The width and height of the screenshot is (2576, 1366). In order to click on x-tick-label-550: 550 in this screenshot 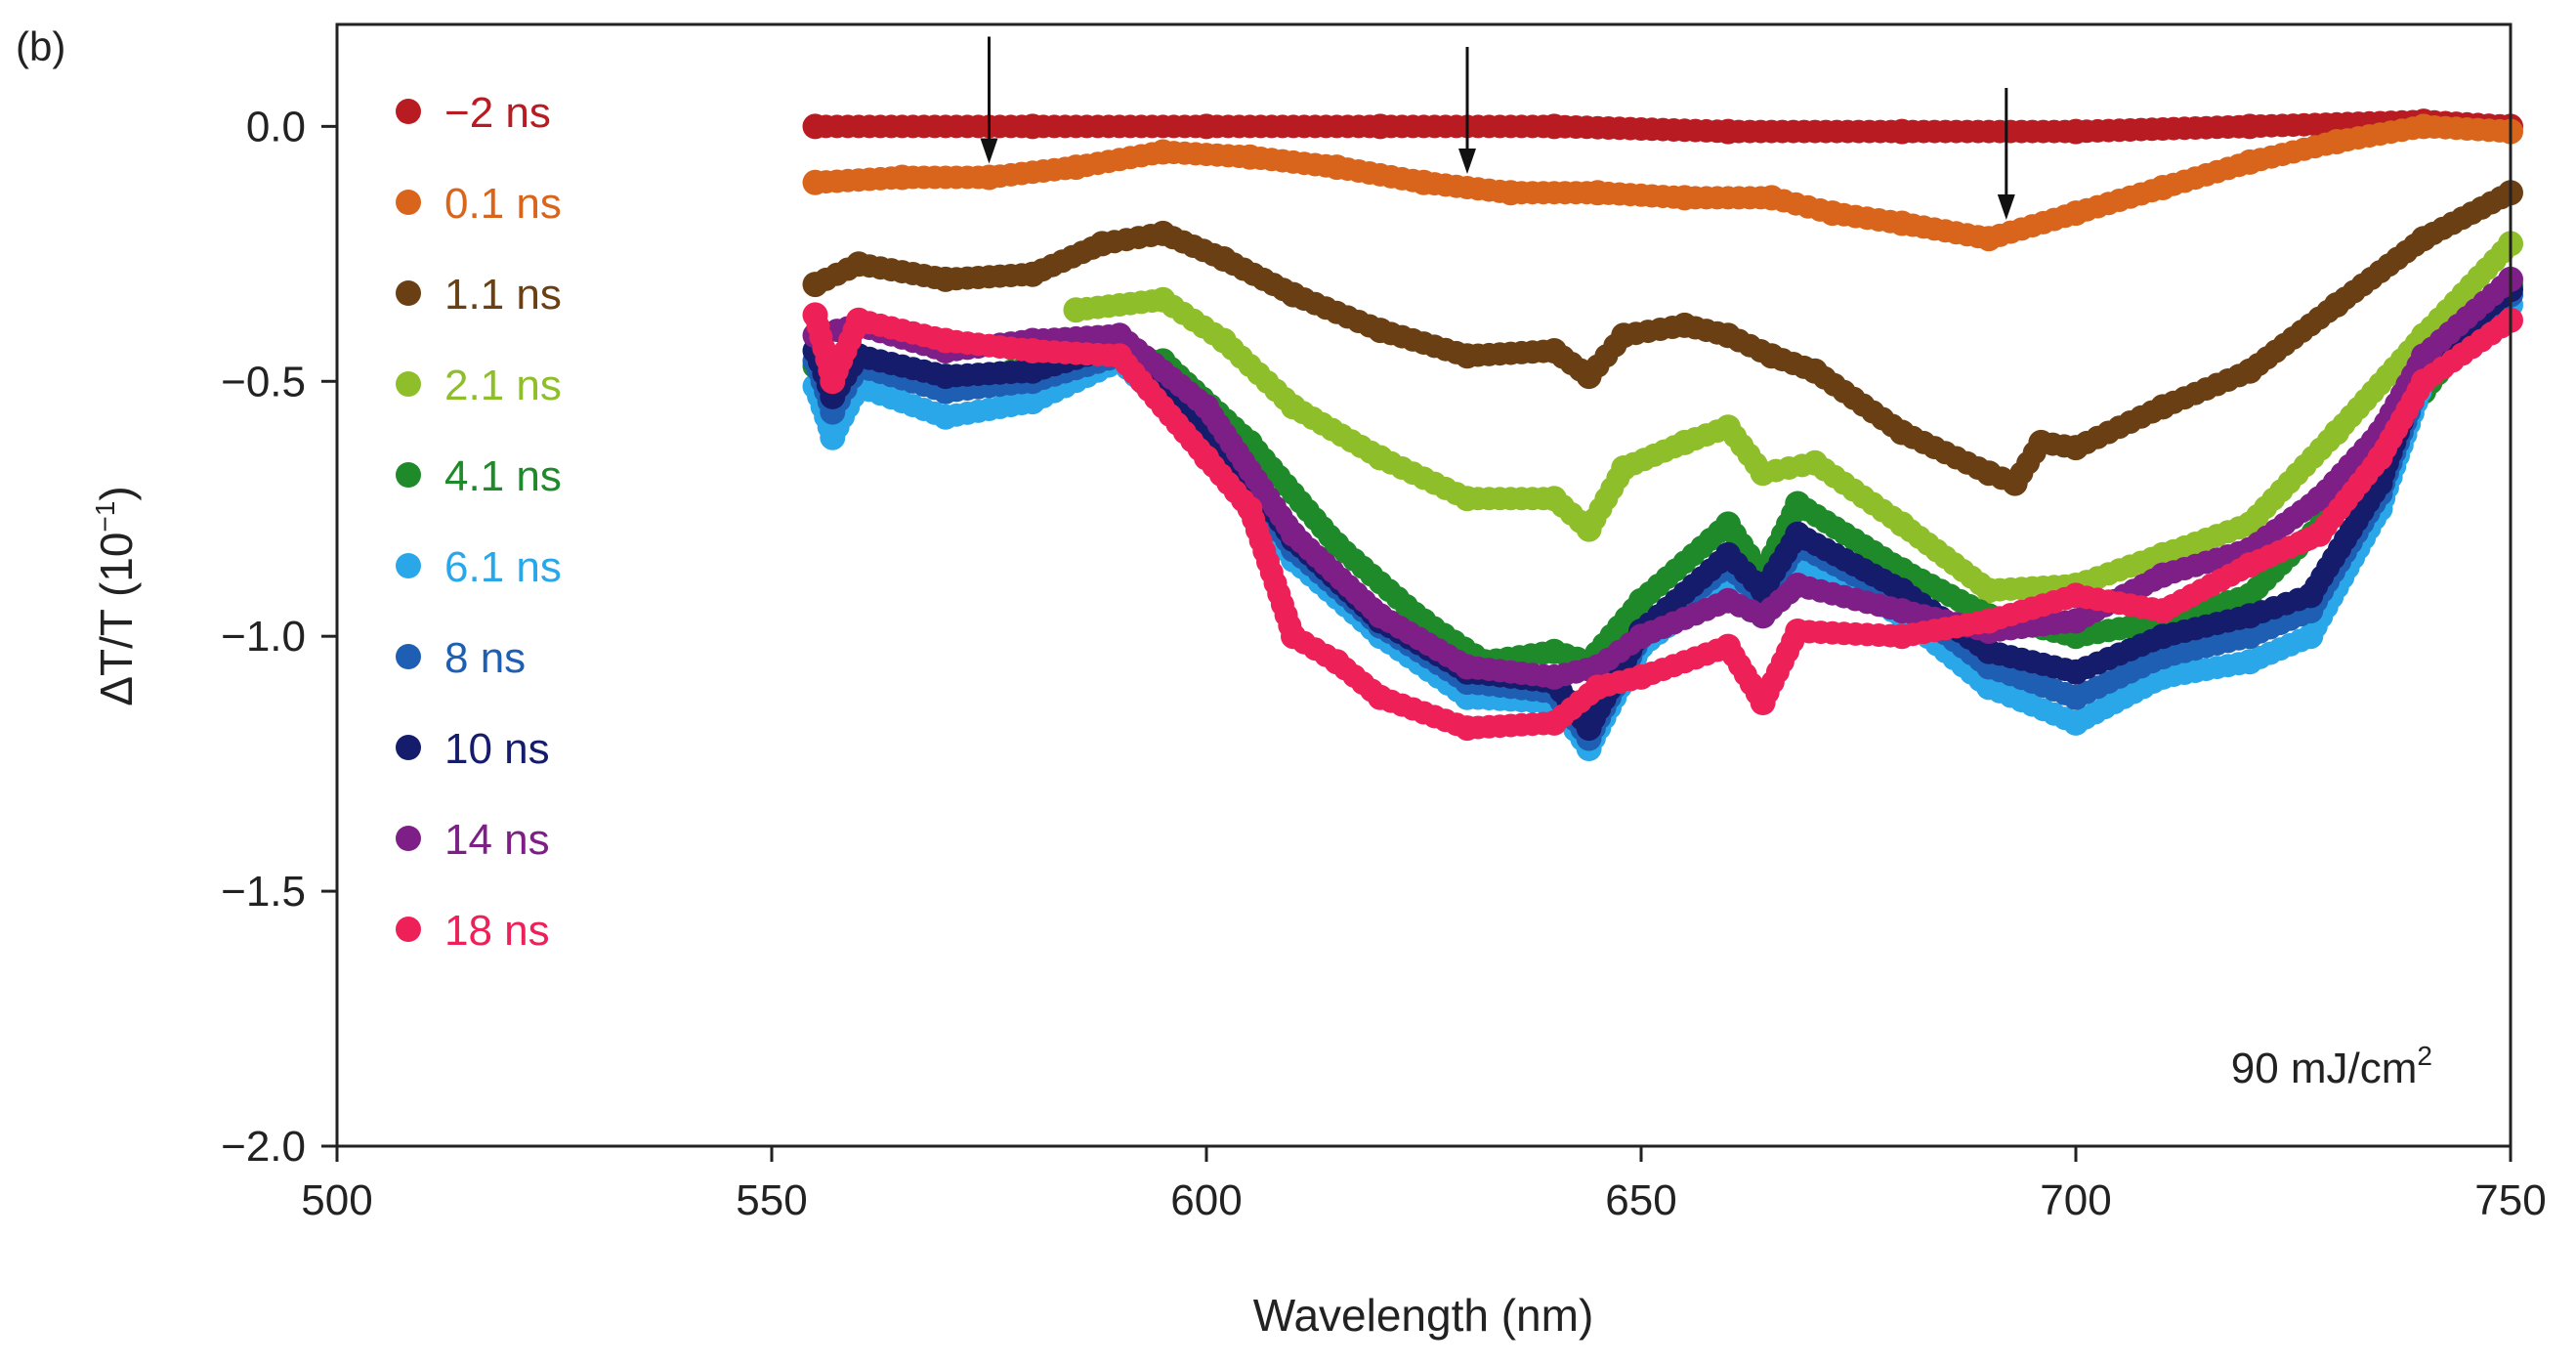, I will do `click(771, 1200)`.